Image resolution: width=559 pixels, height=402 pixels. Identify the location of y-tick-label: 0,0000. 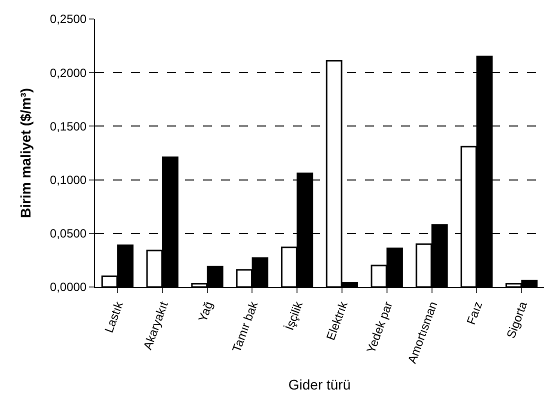
(68, 287).